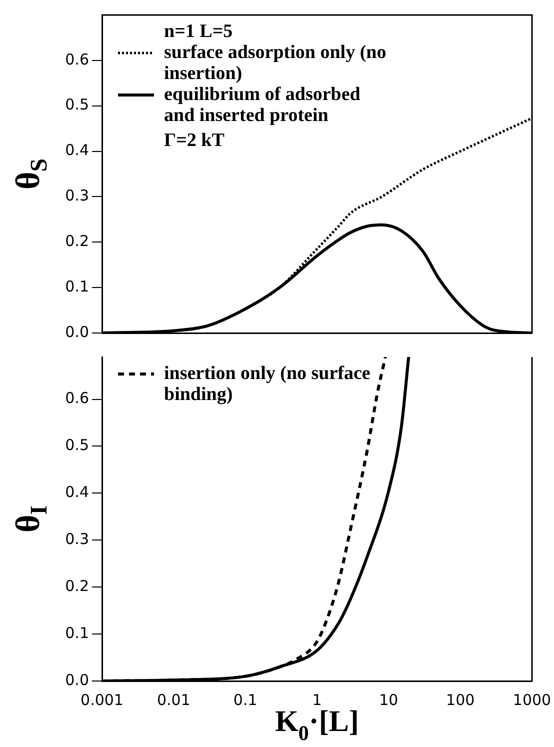  What do you see at coordinates (532, 699) in the screenshot?
I see `x-tick-label: 1000` at bounding box center [532, 699].